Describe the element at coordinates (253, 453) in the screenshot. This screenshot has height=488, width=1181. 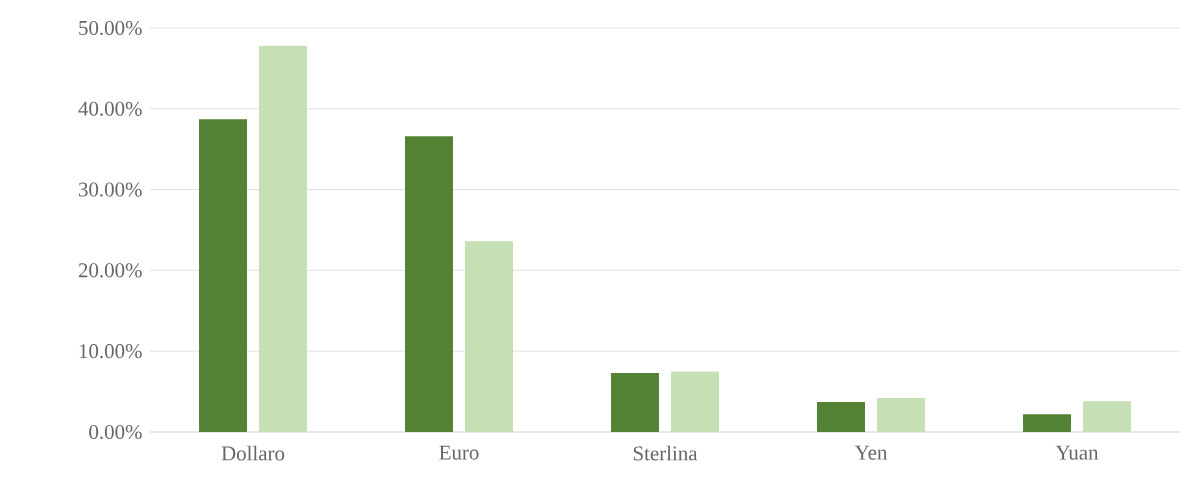
I see `x-tick-label: Dollaro` at that location.